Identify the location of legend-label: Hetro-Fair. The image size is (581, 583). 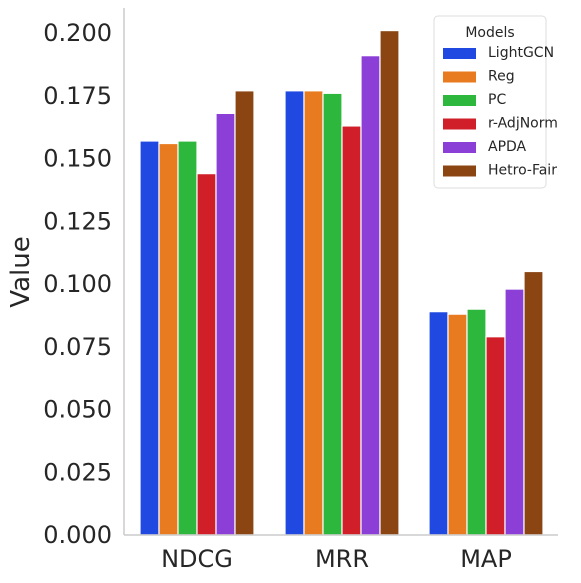
(522, 171).